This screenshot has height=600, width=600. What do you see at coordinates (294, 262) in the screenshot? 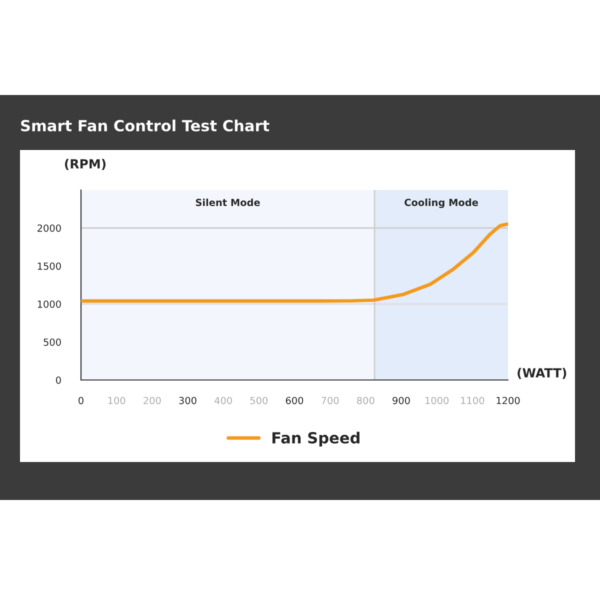
I see `line-series` at bounding box center [294, 262].